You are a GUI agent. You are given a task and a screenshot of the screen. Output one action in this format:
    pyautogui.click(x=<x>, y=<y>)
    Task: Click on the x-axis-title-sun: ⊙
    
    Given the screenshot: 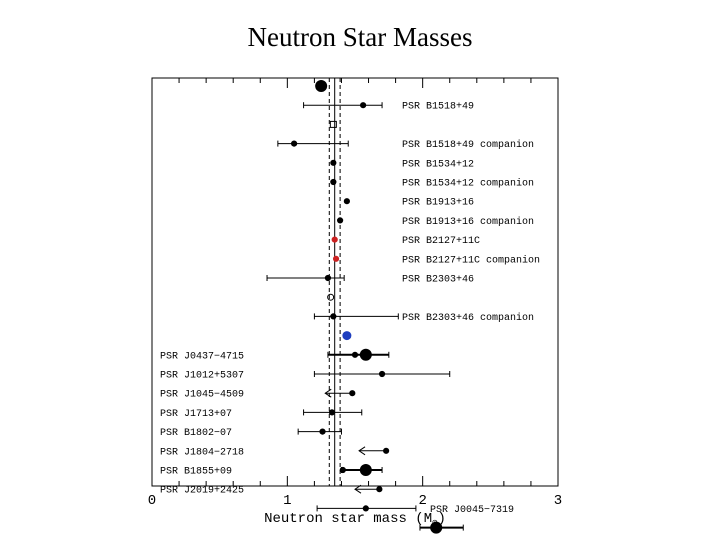 What is the action you would take?
    pyautogui.click(x=434, y=523)
    